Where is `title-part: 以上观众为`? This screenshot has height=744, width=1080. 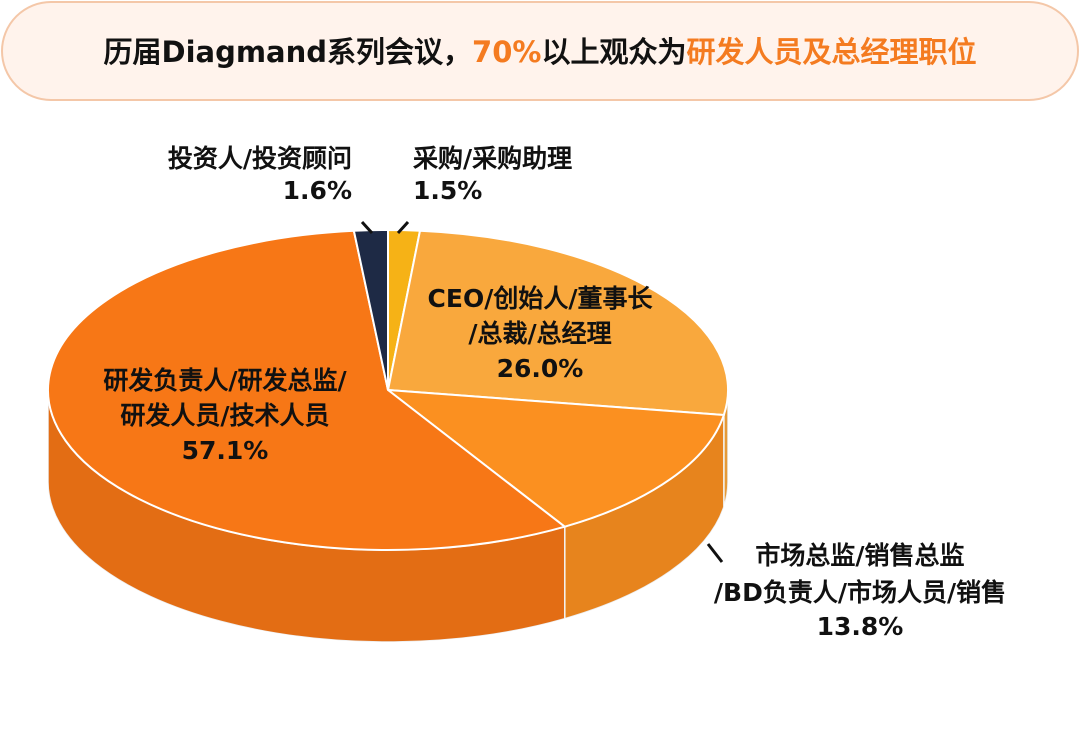
title-part: 以上观众为 is located at coordinates (613, 52).